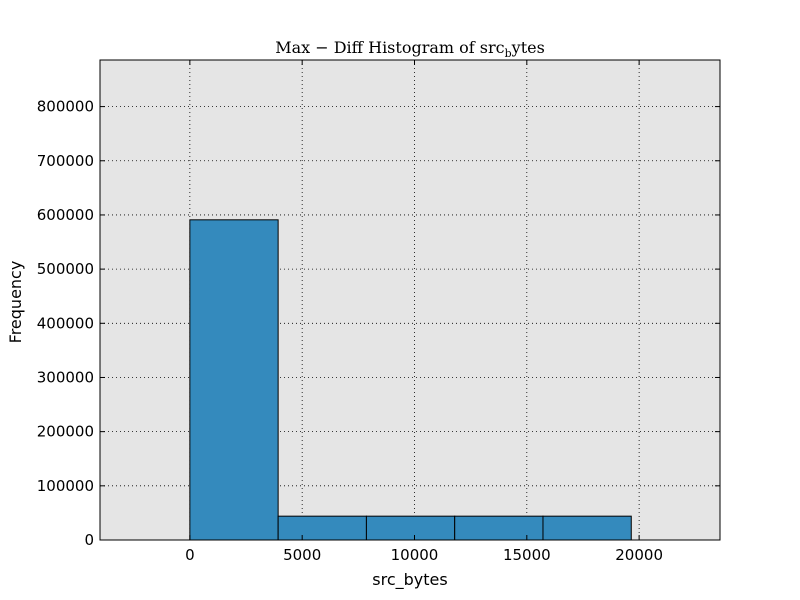  I want to click on chart-title-main: Max − Diff Histogram of src, so click(389, 47).